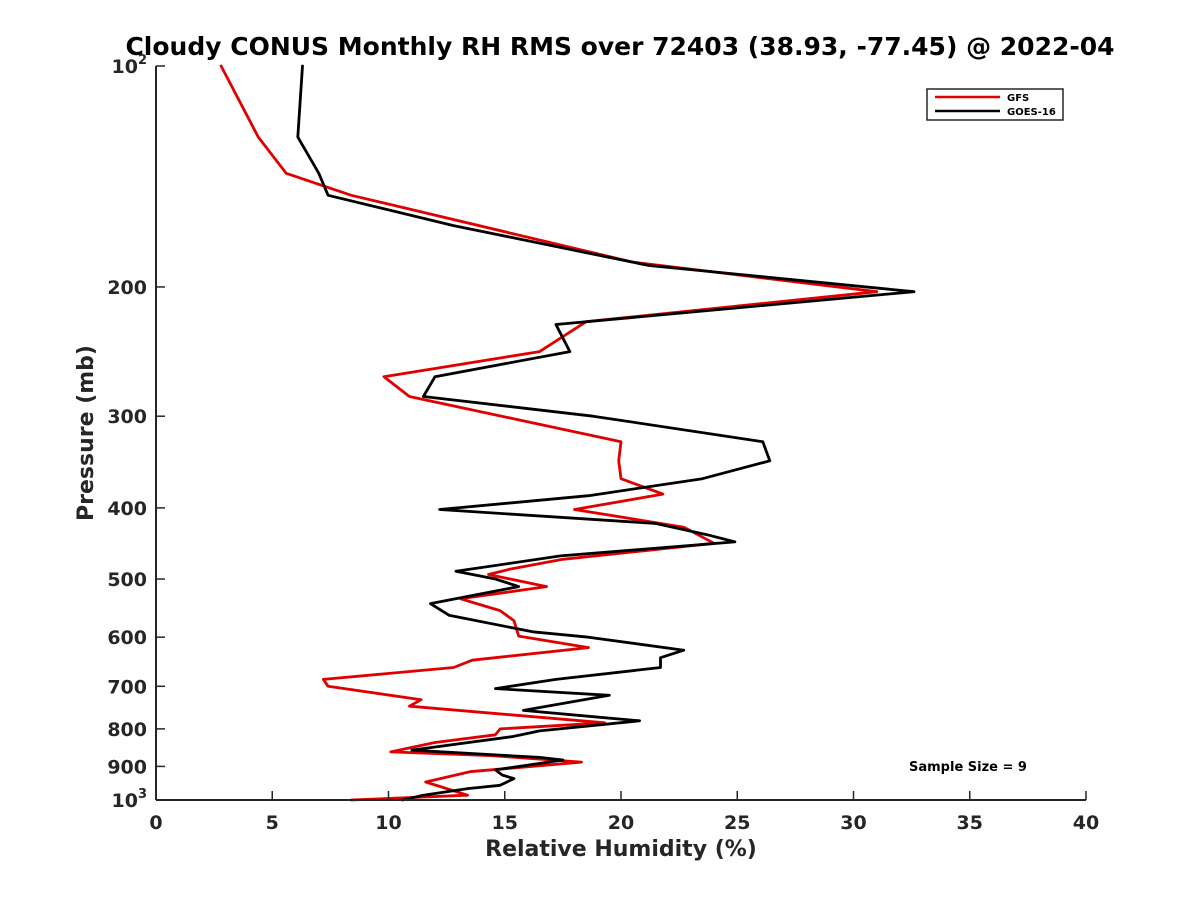 This screenshot has width=1200, height=900. Describe the element at coordinates (127, 638) in the screenshot. I see `y-tick-label: 600` at that location.